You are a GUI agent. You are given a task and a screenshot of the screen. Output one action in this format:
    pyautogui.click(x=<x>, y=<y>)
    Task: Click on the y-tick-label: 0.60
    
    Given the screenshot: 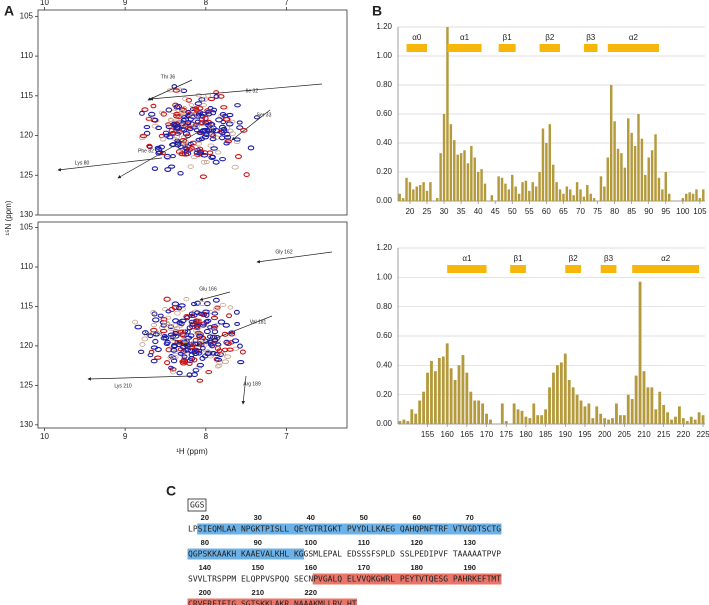 What is the action you would take?
    pyautogui.click(x=384, y=113)
    